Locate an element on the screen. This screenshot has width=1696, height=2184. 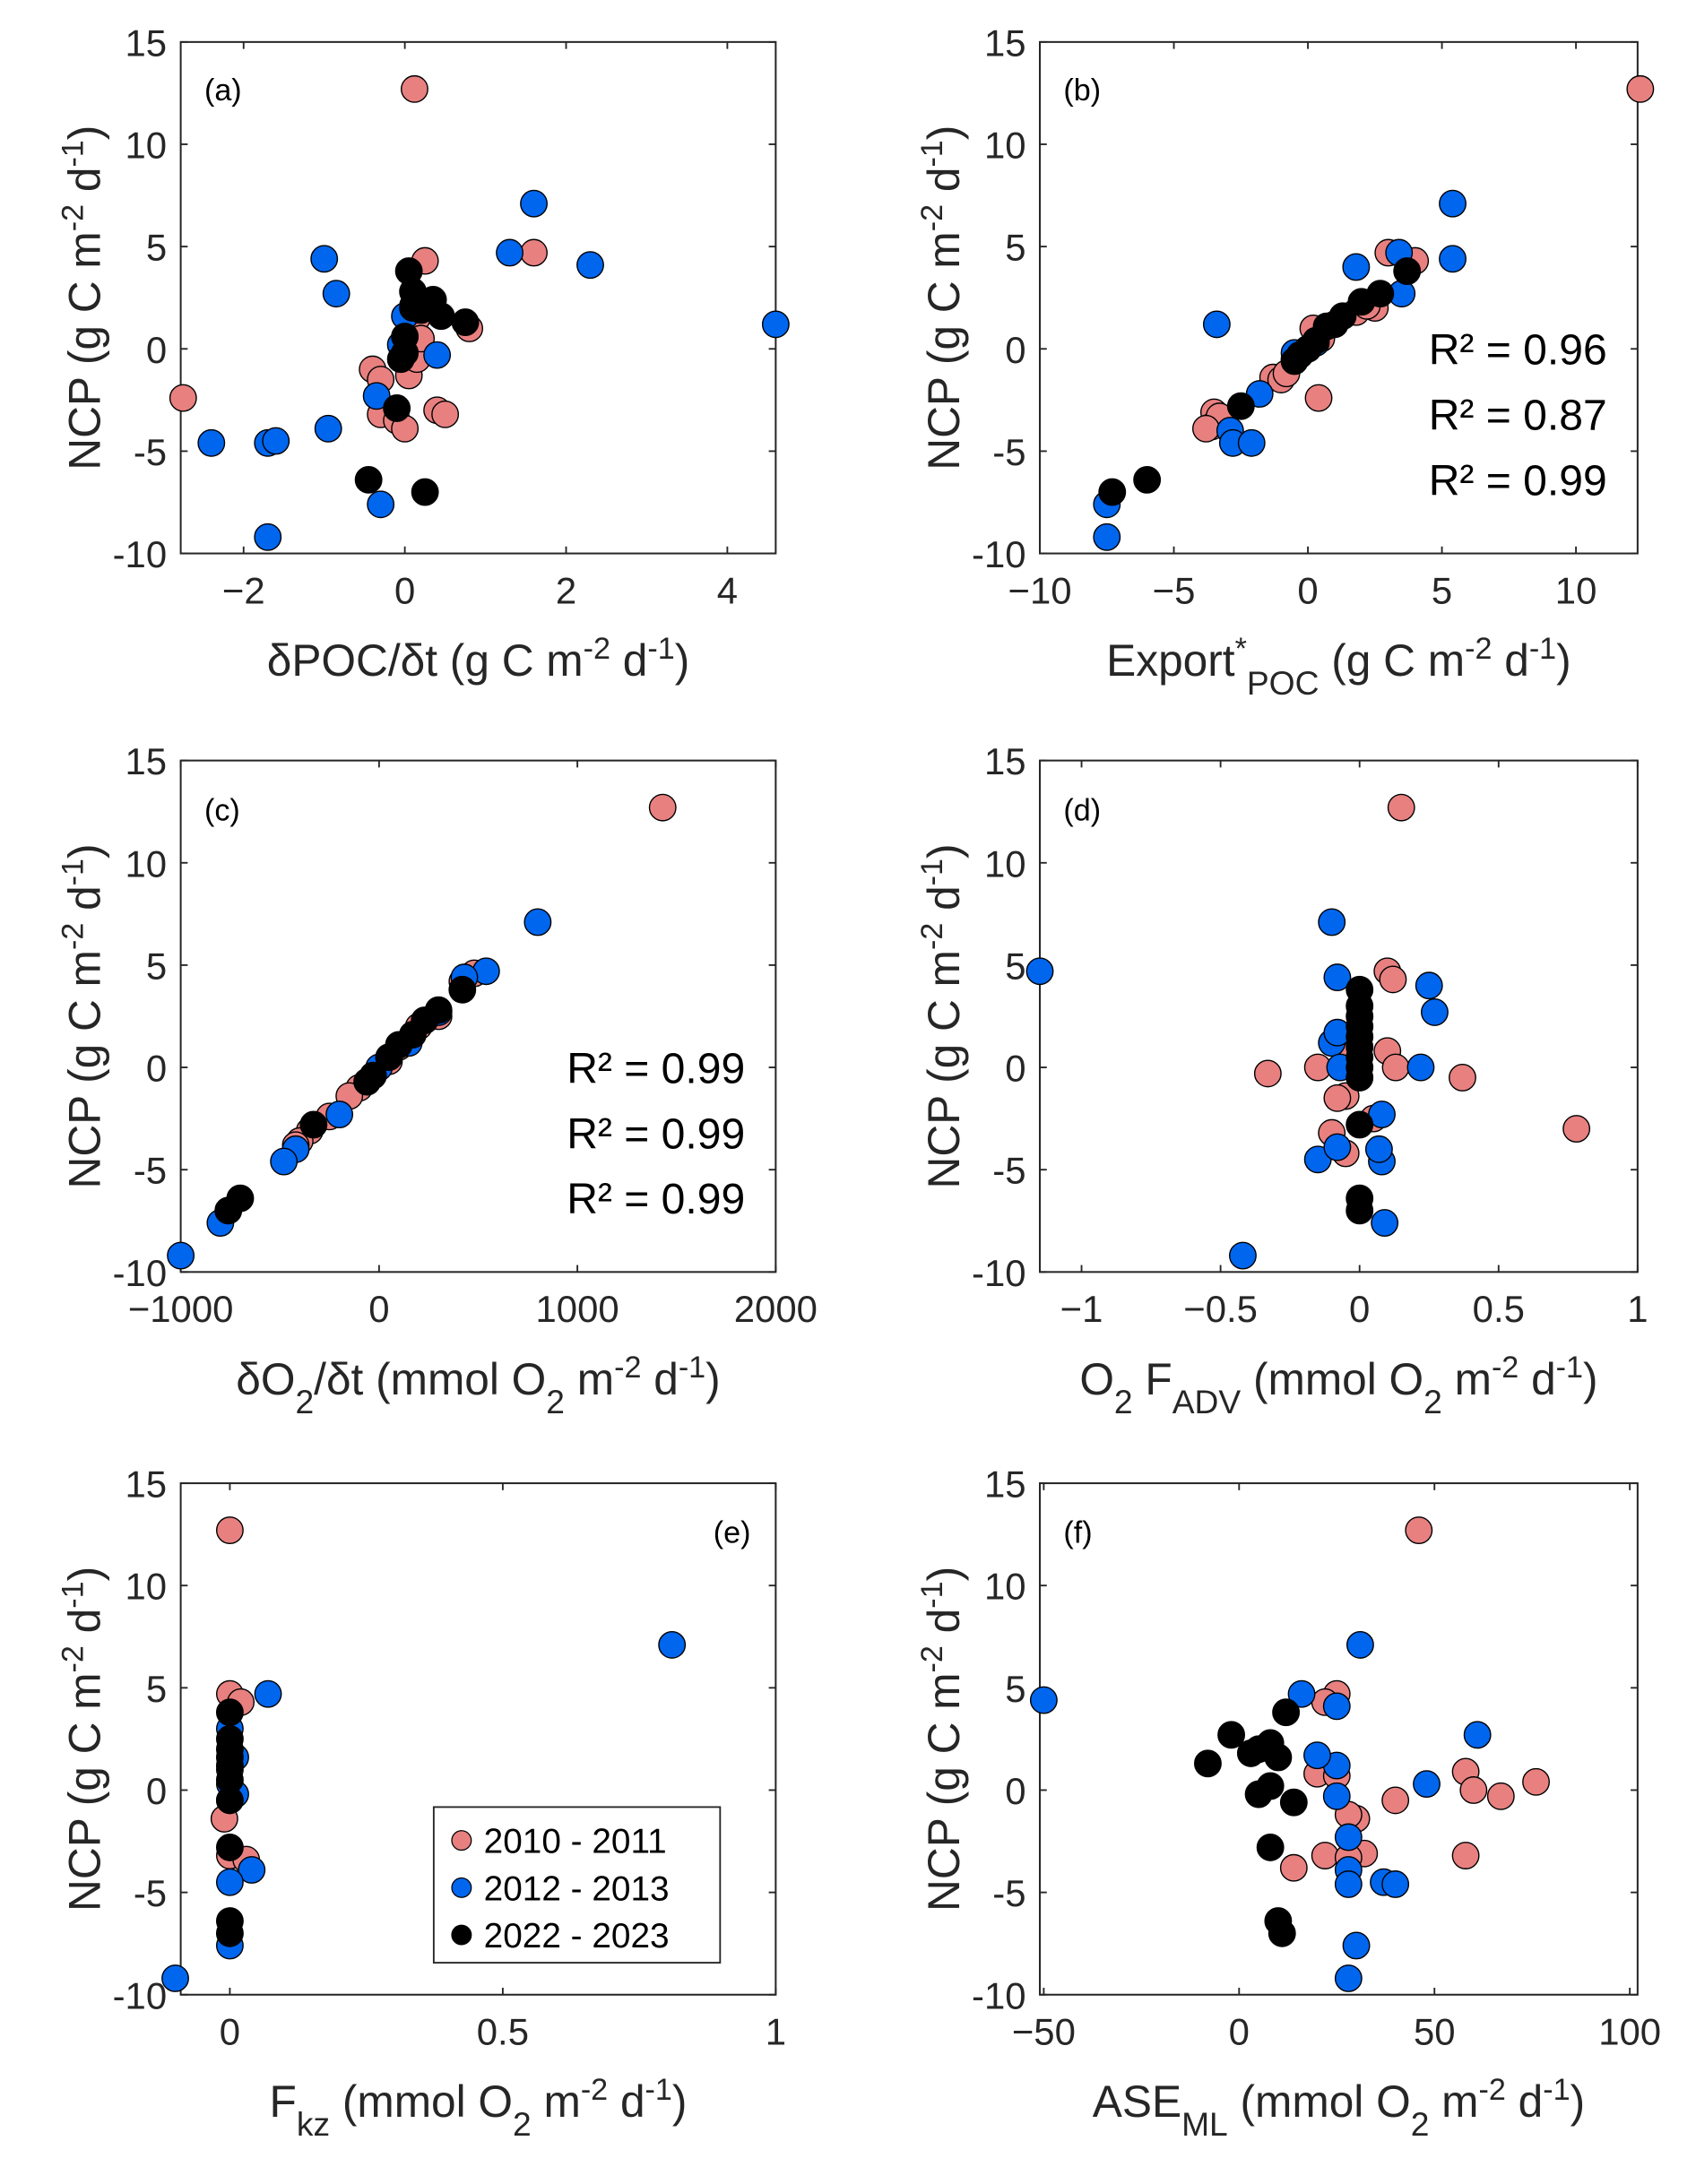
x-tick-label: −1 is located at coordinates (1081, 1309).